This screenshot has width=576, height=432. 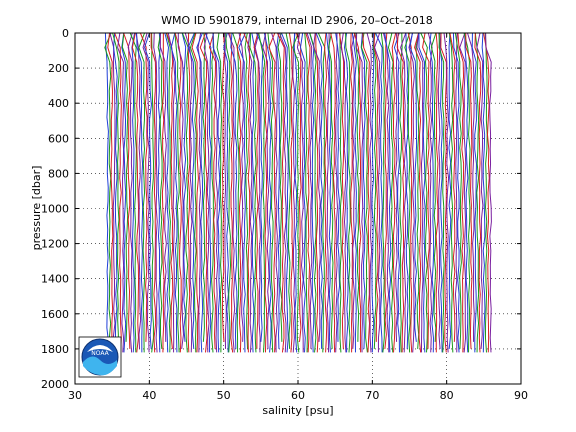 What do you see at coordinates (100, 357) in the screenshot?
I see `noaa-logo: NOAA` at bounding box center [100, 357].